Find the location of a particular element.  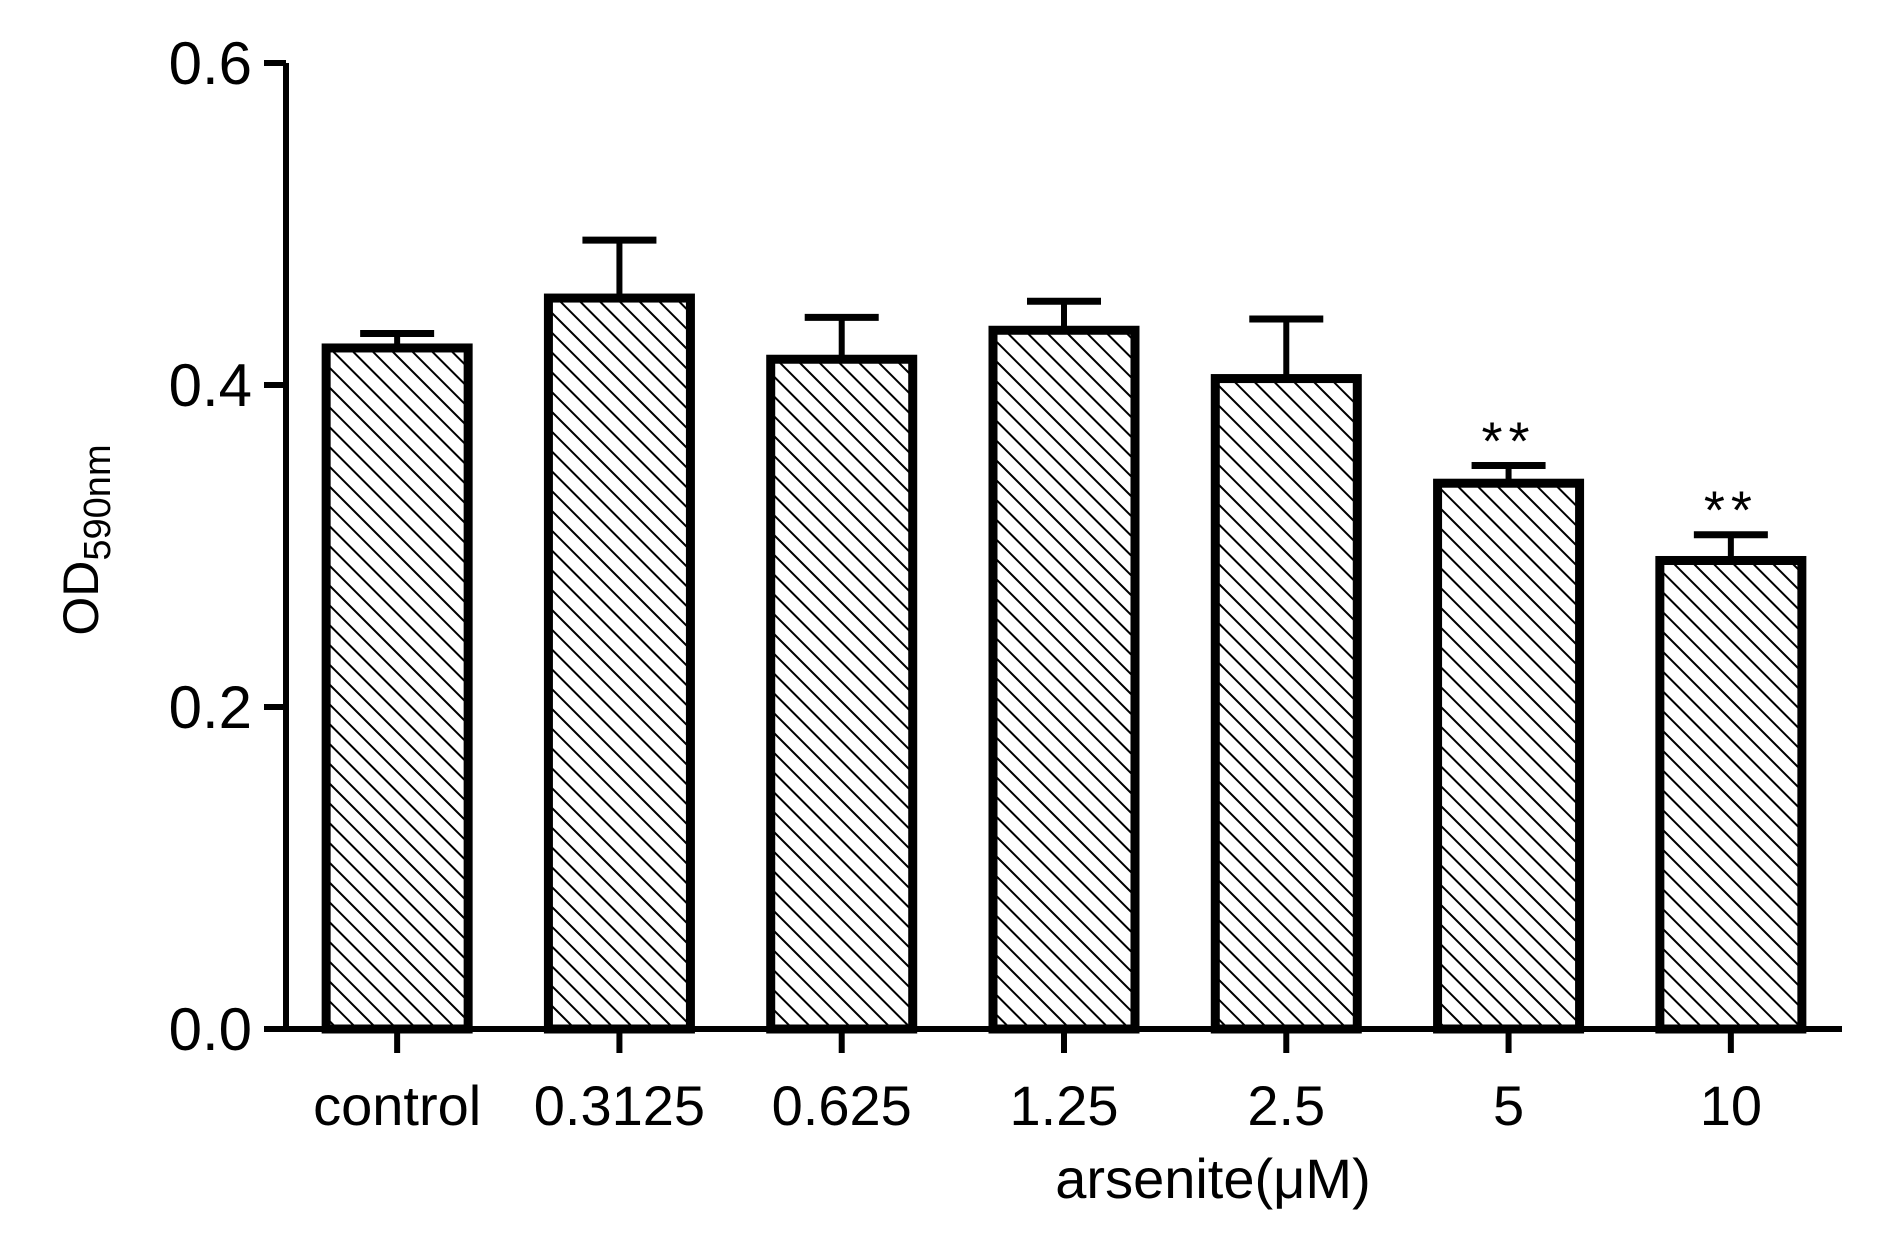

y-axis-label-main: OD is located at coordinates (81, 598).